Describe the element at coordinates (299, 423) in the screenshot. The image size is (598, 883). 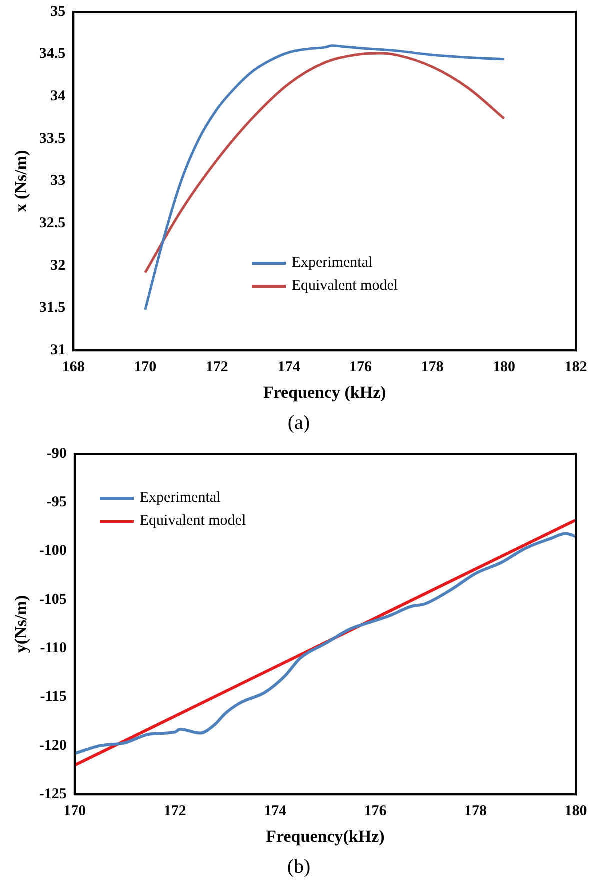
I see `text: (a)` at that location.